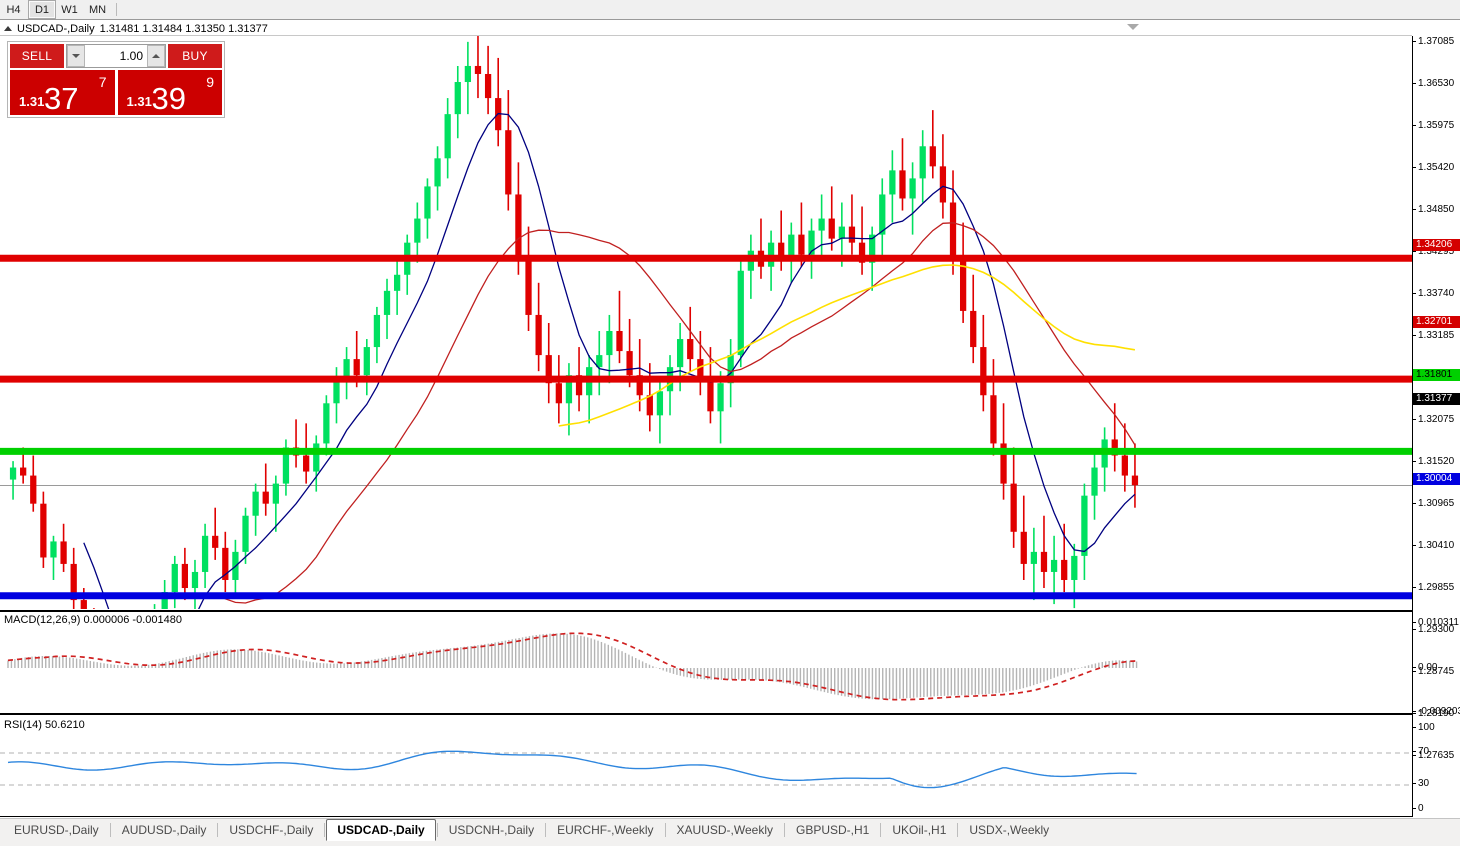 This screenshot has width=1460, height=846. What do you see at coordinates (1436, 245) in the screenshot?
I see `price-level-badge: 1.34206` at bounding box center [1436, 245].